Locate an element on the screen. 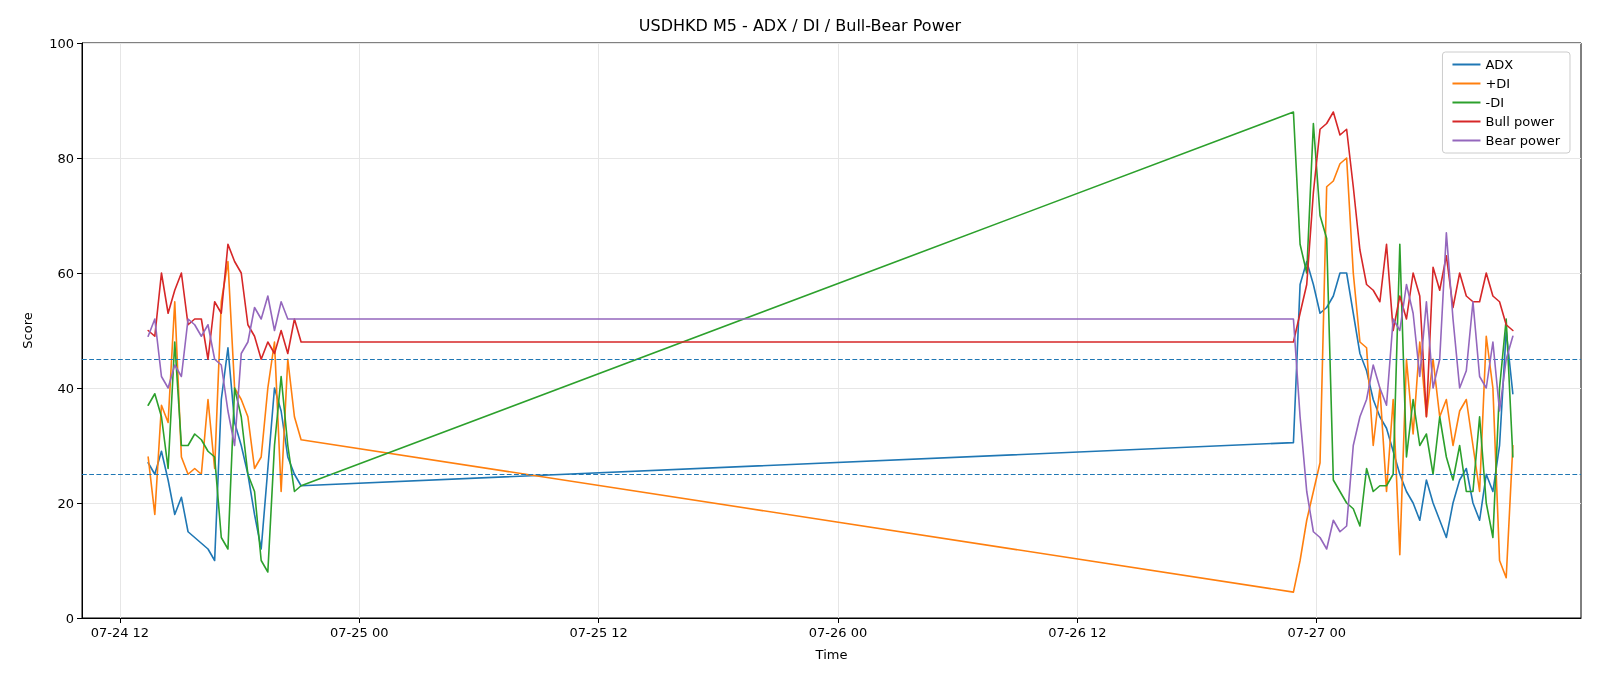 The image size is (1600, 686). x-tick-label: 07-25 00 is located at coordinates (359, 632).